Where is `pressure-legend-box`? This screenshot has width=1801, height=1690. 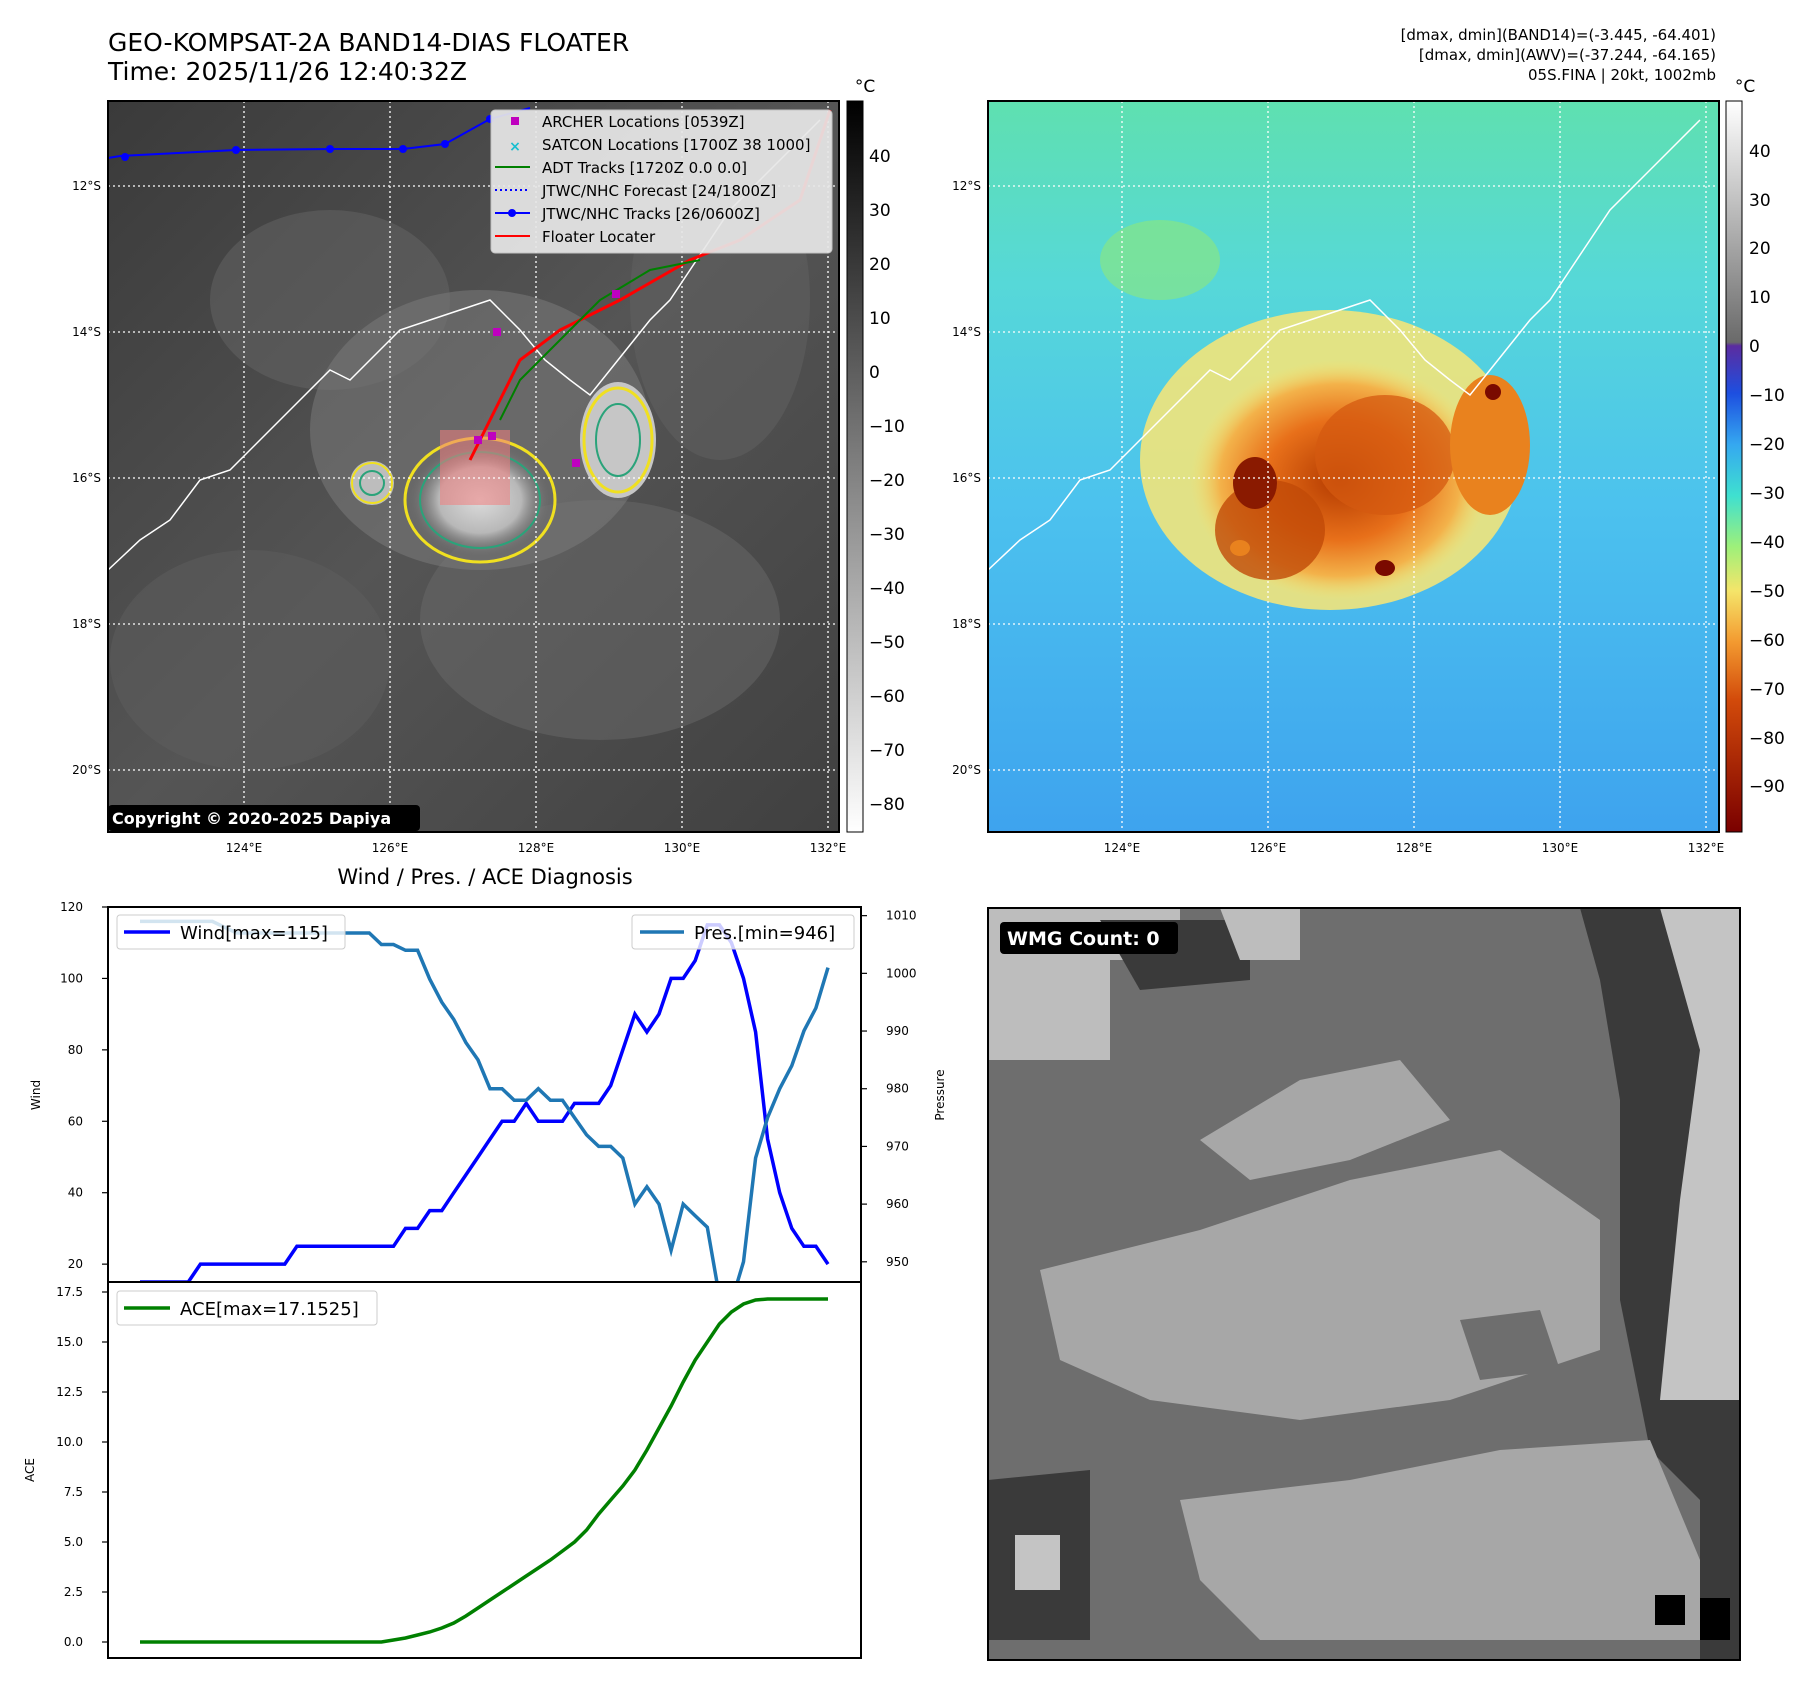 pressure-legend-box is located at coordinates (743, 932).